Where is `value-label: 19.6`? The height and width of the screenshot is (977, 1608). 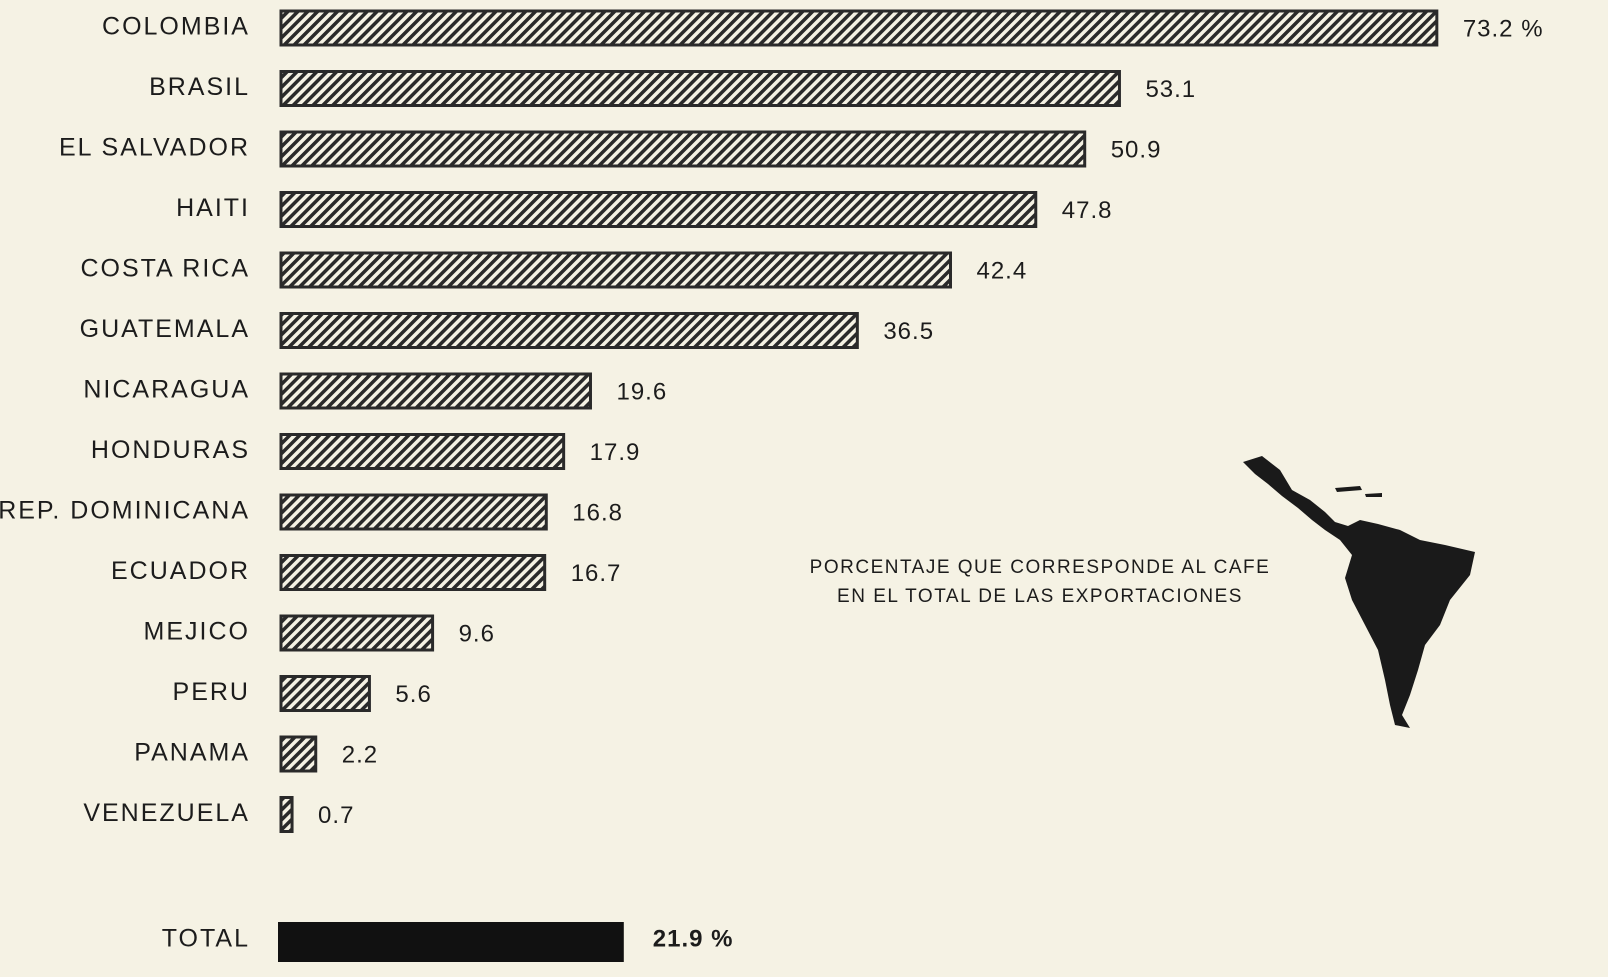 value-label: 19.6 is located at coordinates (641, 391).